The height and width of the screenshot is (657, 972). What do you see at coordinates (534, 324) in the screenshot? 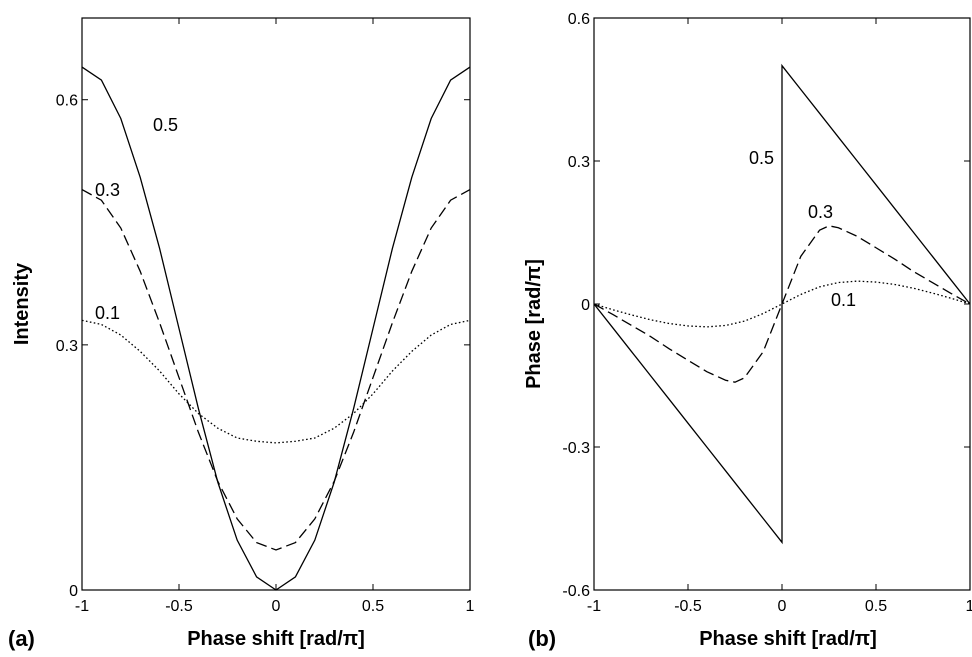
I see `y-axis-label: Phase [rad/π]` at bounding box center [534, 324].